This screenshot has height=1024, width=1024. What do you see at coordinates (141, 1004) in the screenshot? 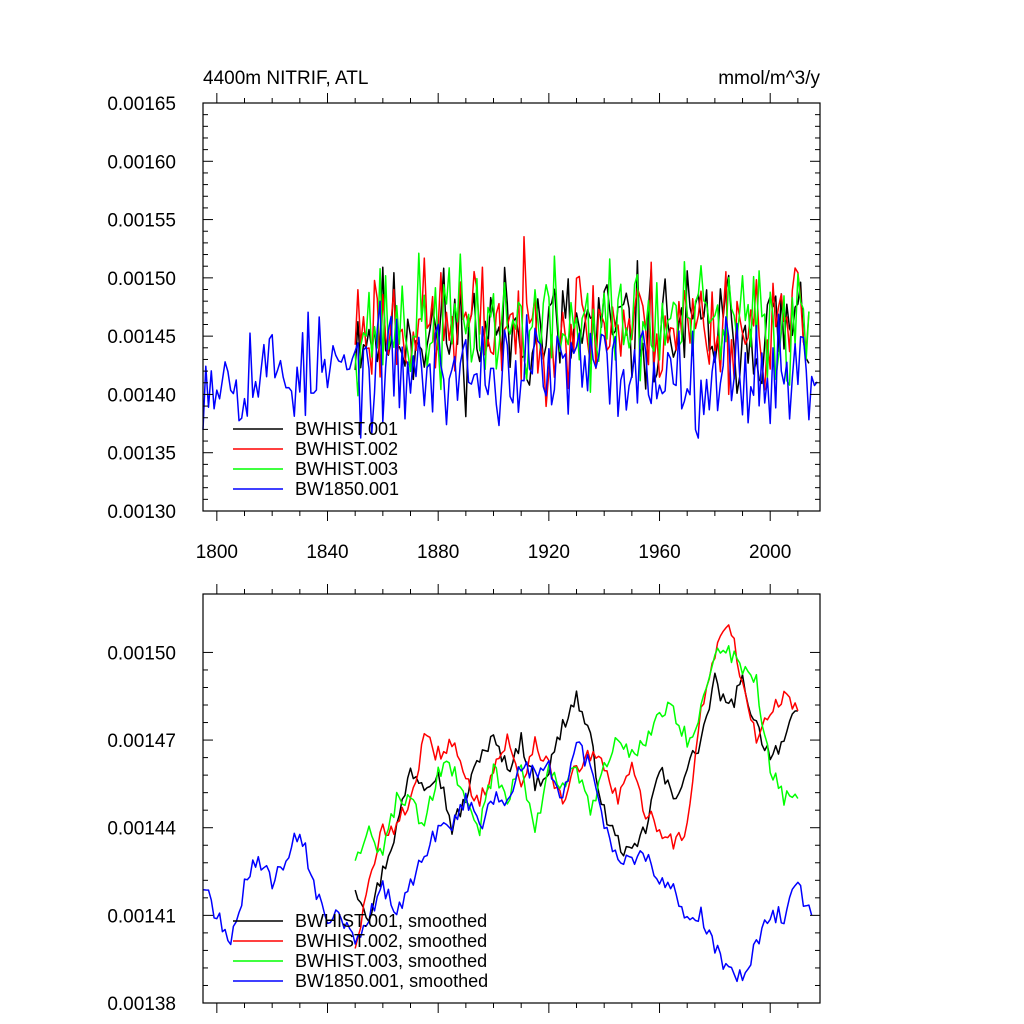
I see `bottom-y-tick-label: 0.00138` at bounding box center [141, 1004].